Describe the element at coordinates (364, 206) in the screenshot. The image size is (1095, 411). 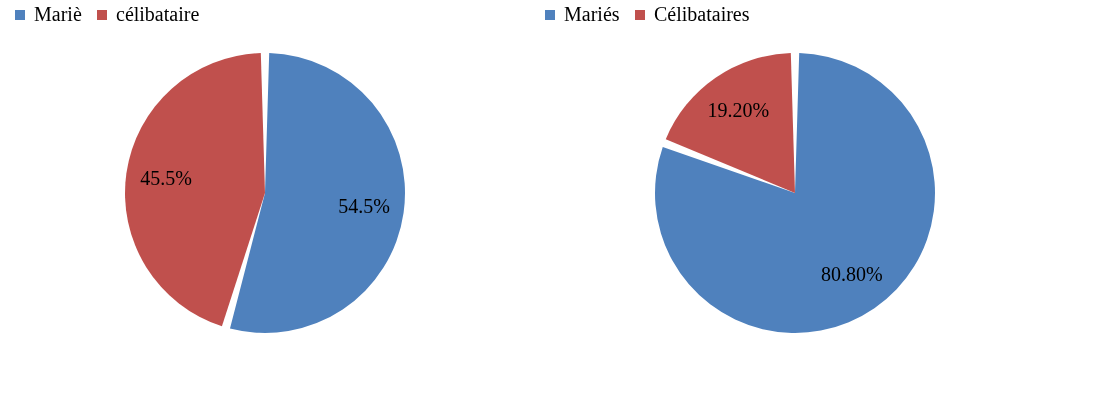
I see `data-label: 54.5%` at that location.